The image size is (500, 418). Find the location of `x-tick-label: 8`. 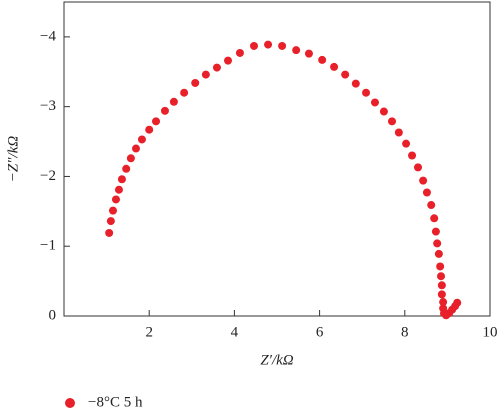

x-tick-label: 8 is located at coordinates (405, 332).